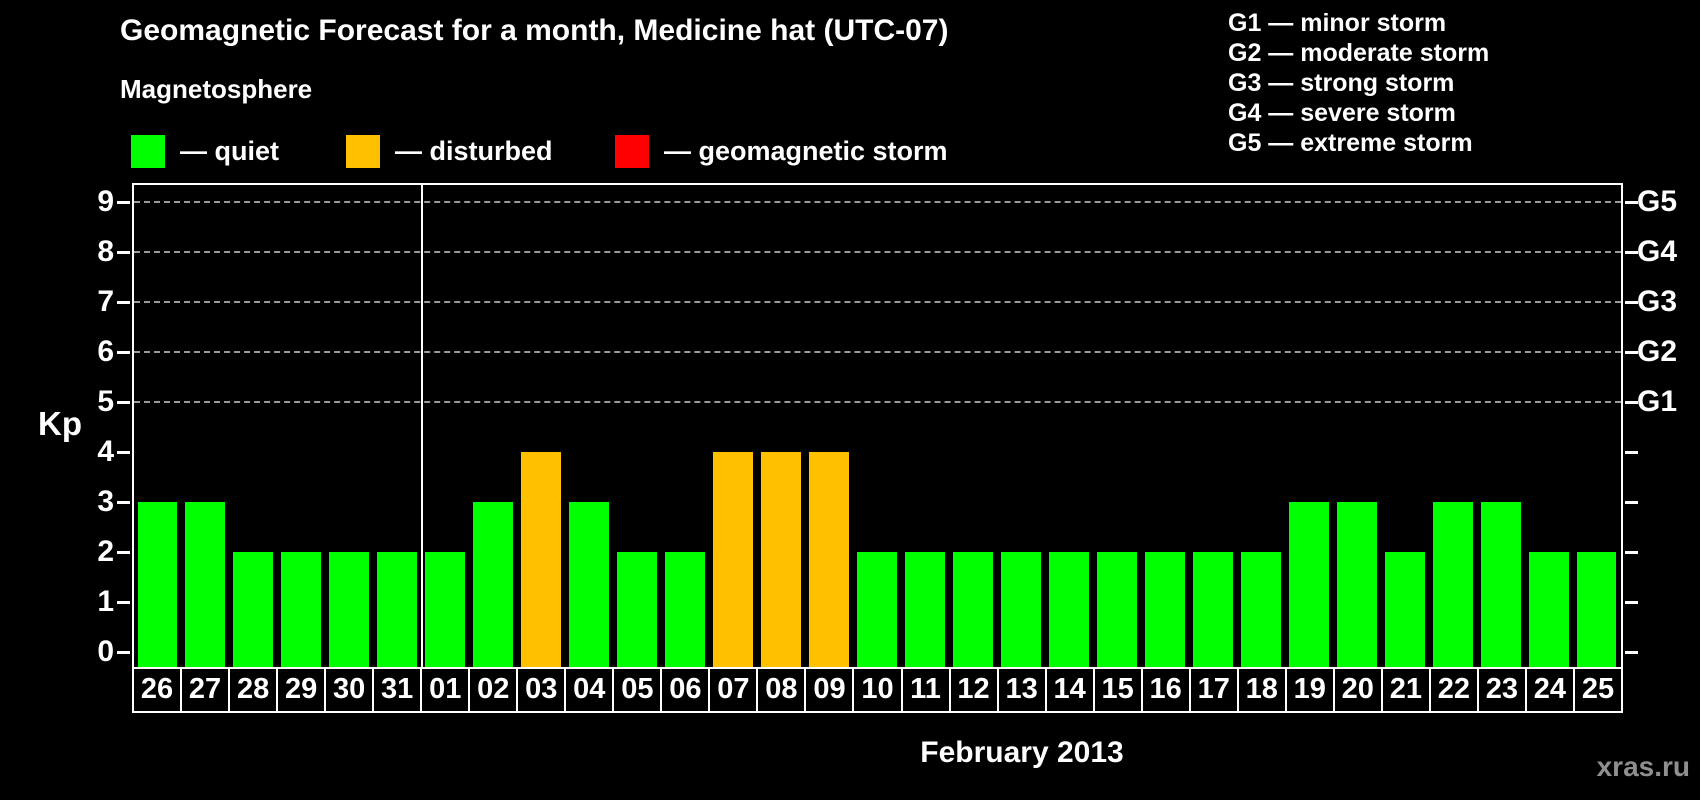  What do you see at coordinates (148, 151) in the screenshot?
I see `quiet-color-swatch` at bounding box center [148, 151].